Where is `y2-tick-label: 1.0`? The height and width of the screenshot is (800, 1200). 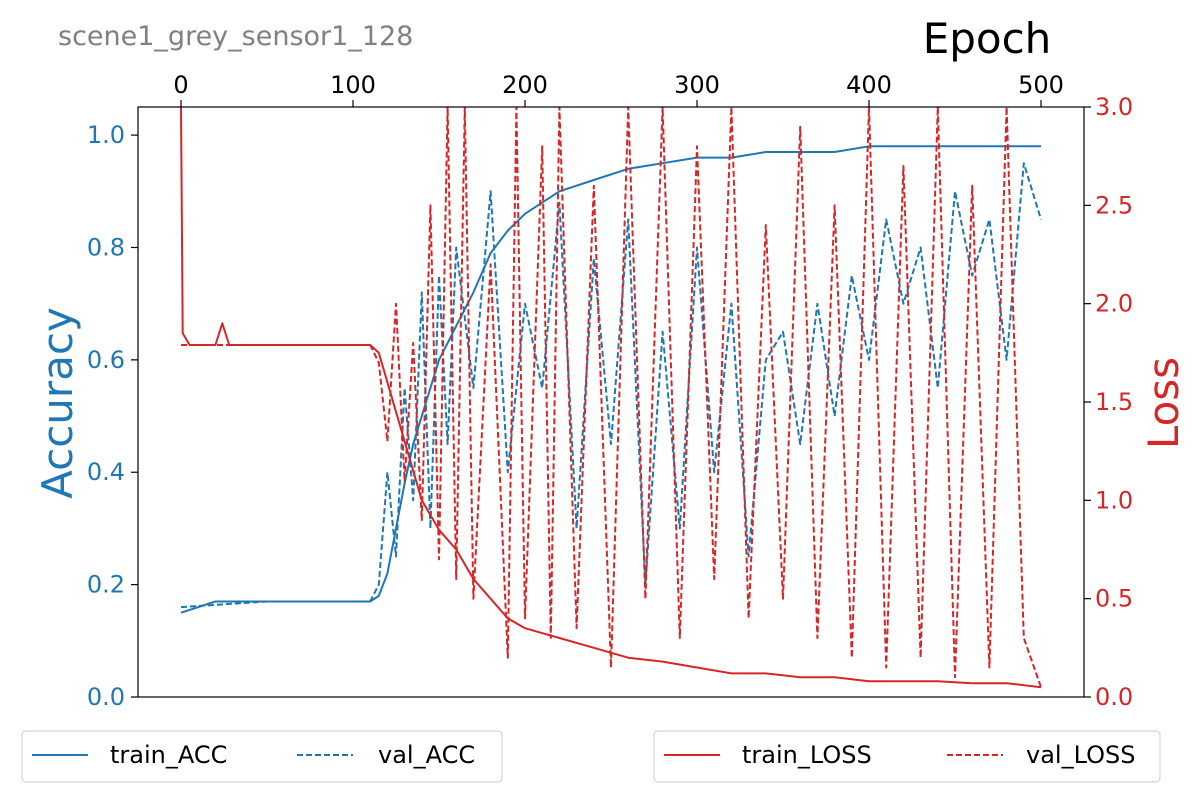 y2-tick-label: 1.0 is located at coordinates (1114, 500).